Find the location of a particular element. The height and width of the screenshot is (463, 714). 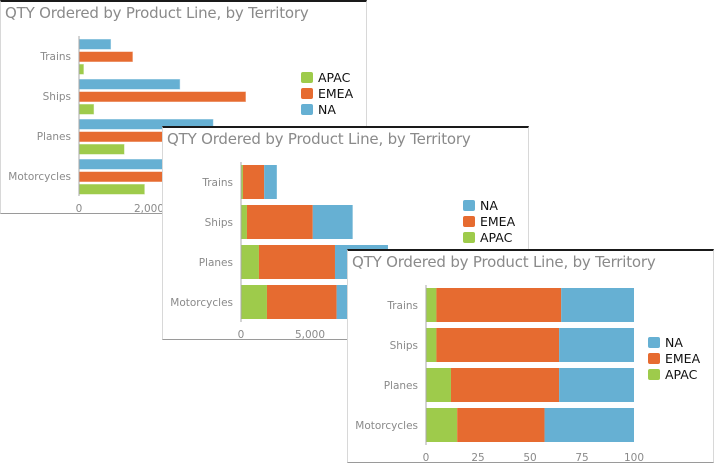

x-tick-label: 2,000 is located at coordinates (149, 208).